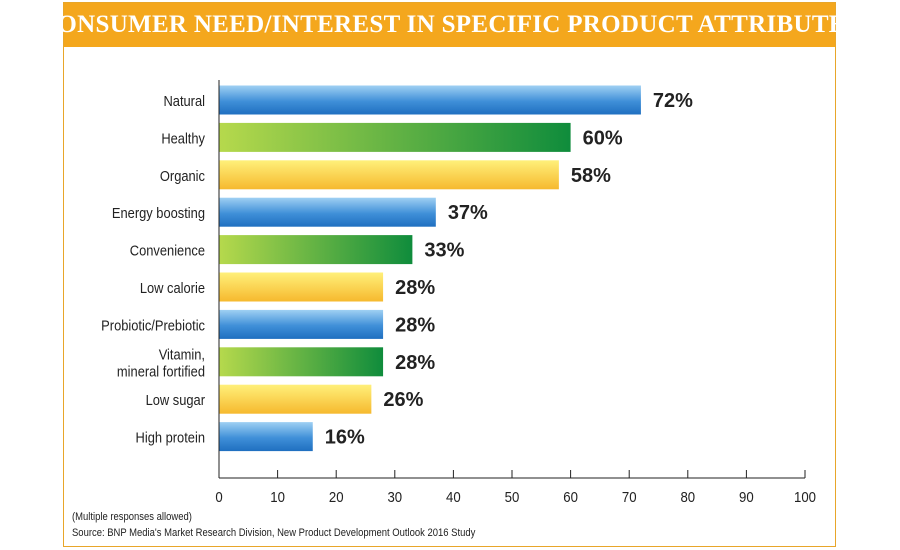 This screenshot has width=900, height=550. Describe the element at coordinates (570, 496) in the screenshot. I see `x-tick-label: 60` at that location.